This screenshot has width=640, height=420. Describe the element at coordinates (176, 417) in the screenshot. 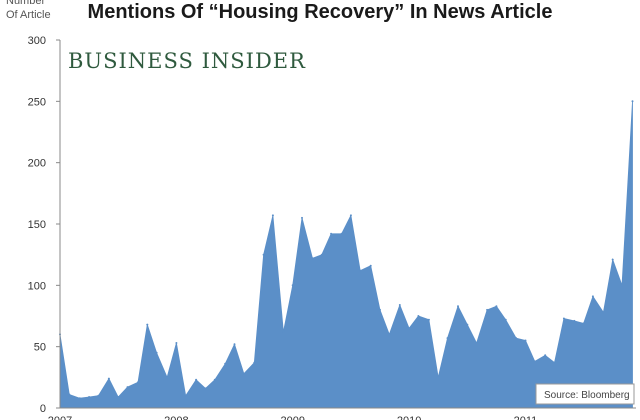

I see `x-tick-label: 2008` at that location.